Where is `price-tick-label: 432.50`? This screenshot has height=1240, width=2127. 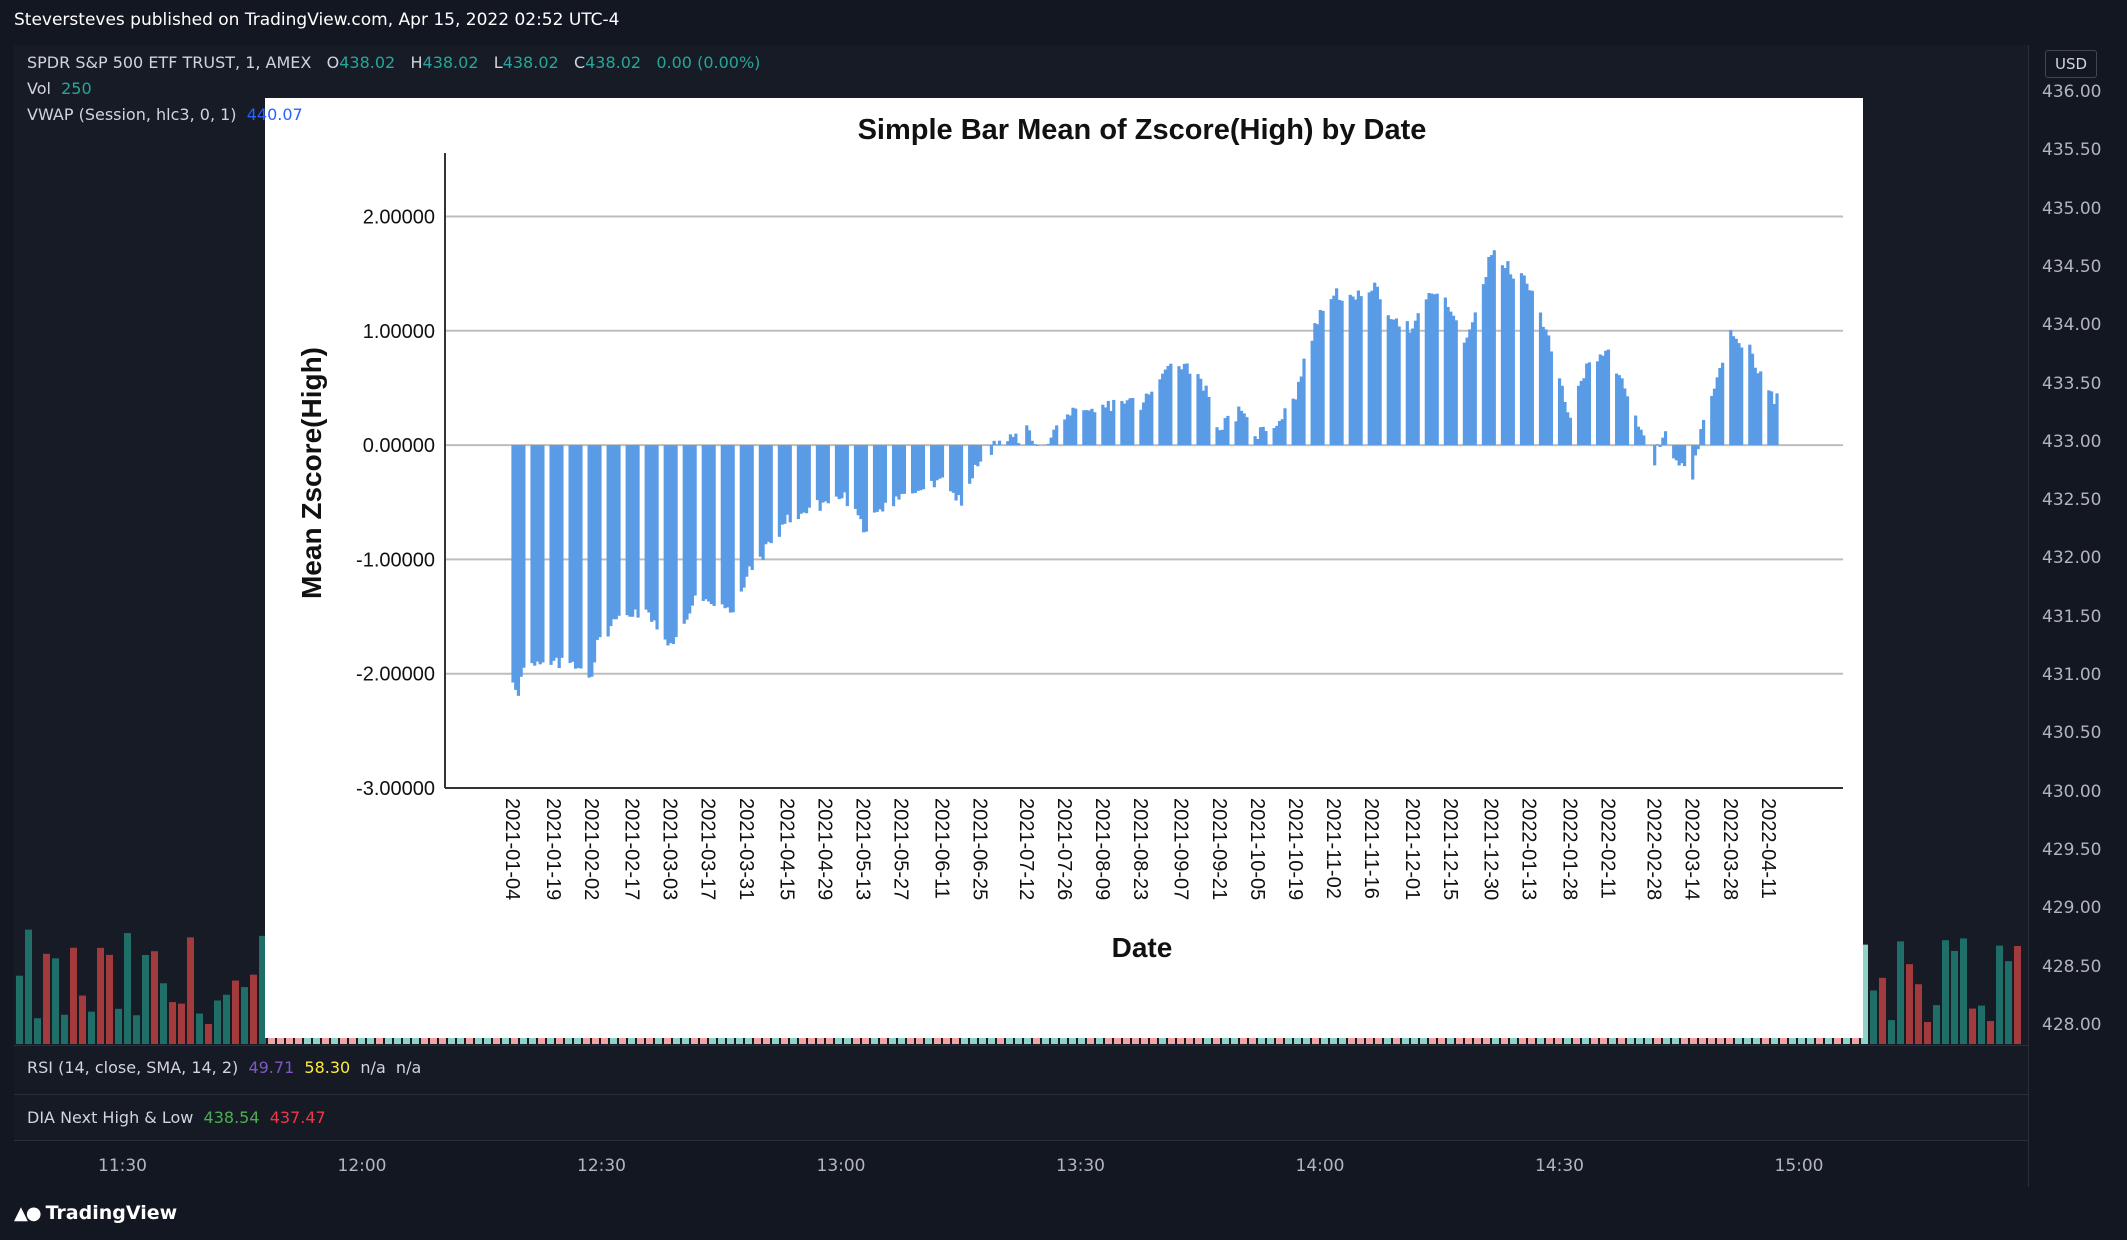
price-tick-label: 432.50 is located at coordinates (2072, 500).